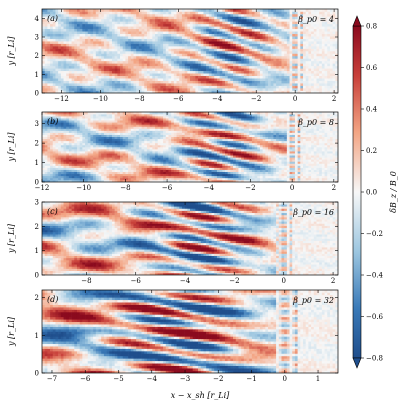 Image resolution: width=415 pixels, height=415 pixels. I want to click on x-tick-label: −1, so click(251, 379).